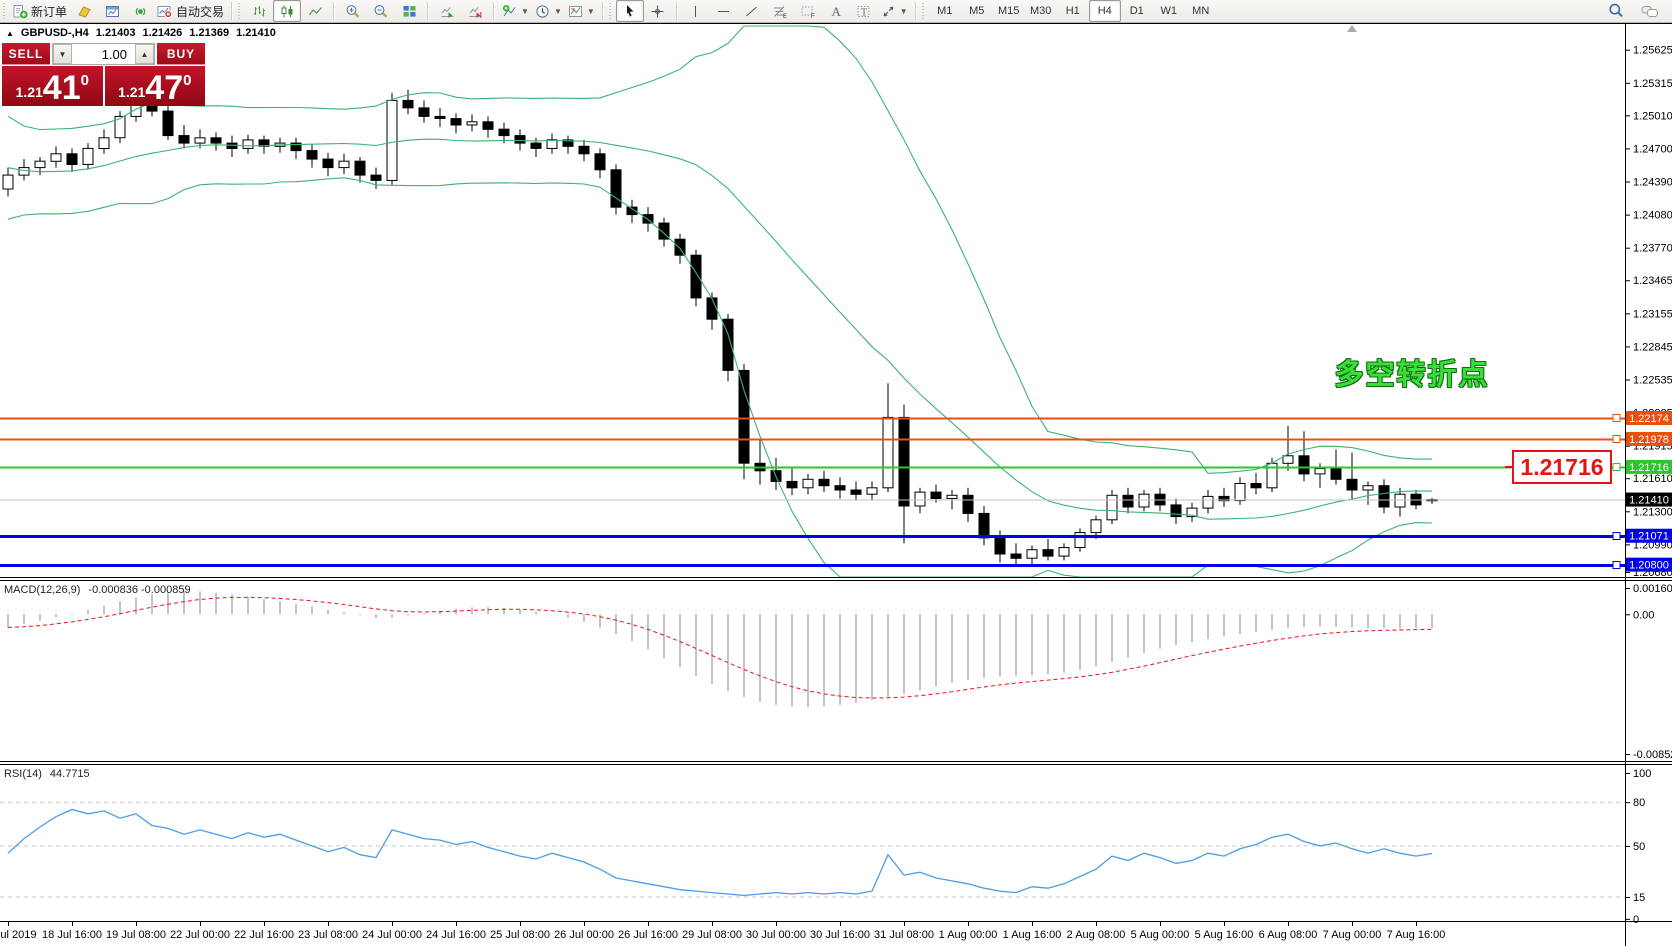 Image resolution: width=1672 pixels, height=946 pixels. Describe the element at coordinates (1639, 803) in the screenshot. I see `svg-text: 80` at that location.